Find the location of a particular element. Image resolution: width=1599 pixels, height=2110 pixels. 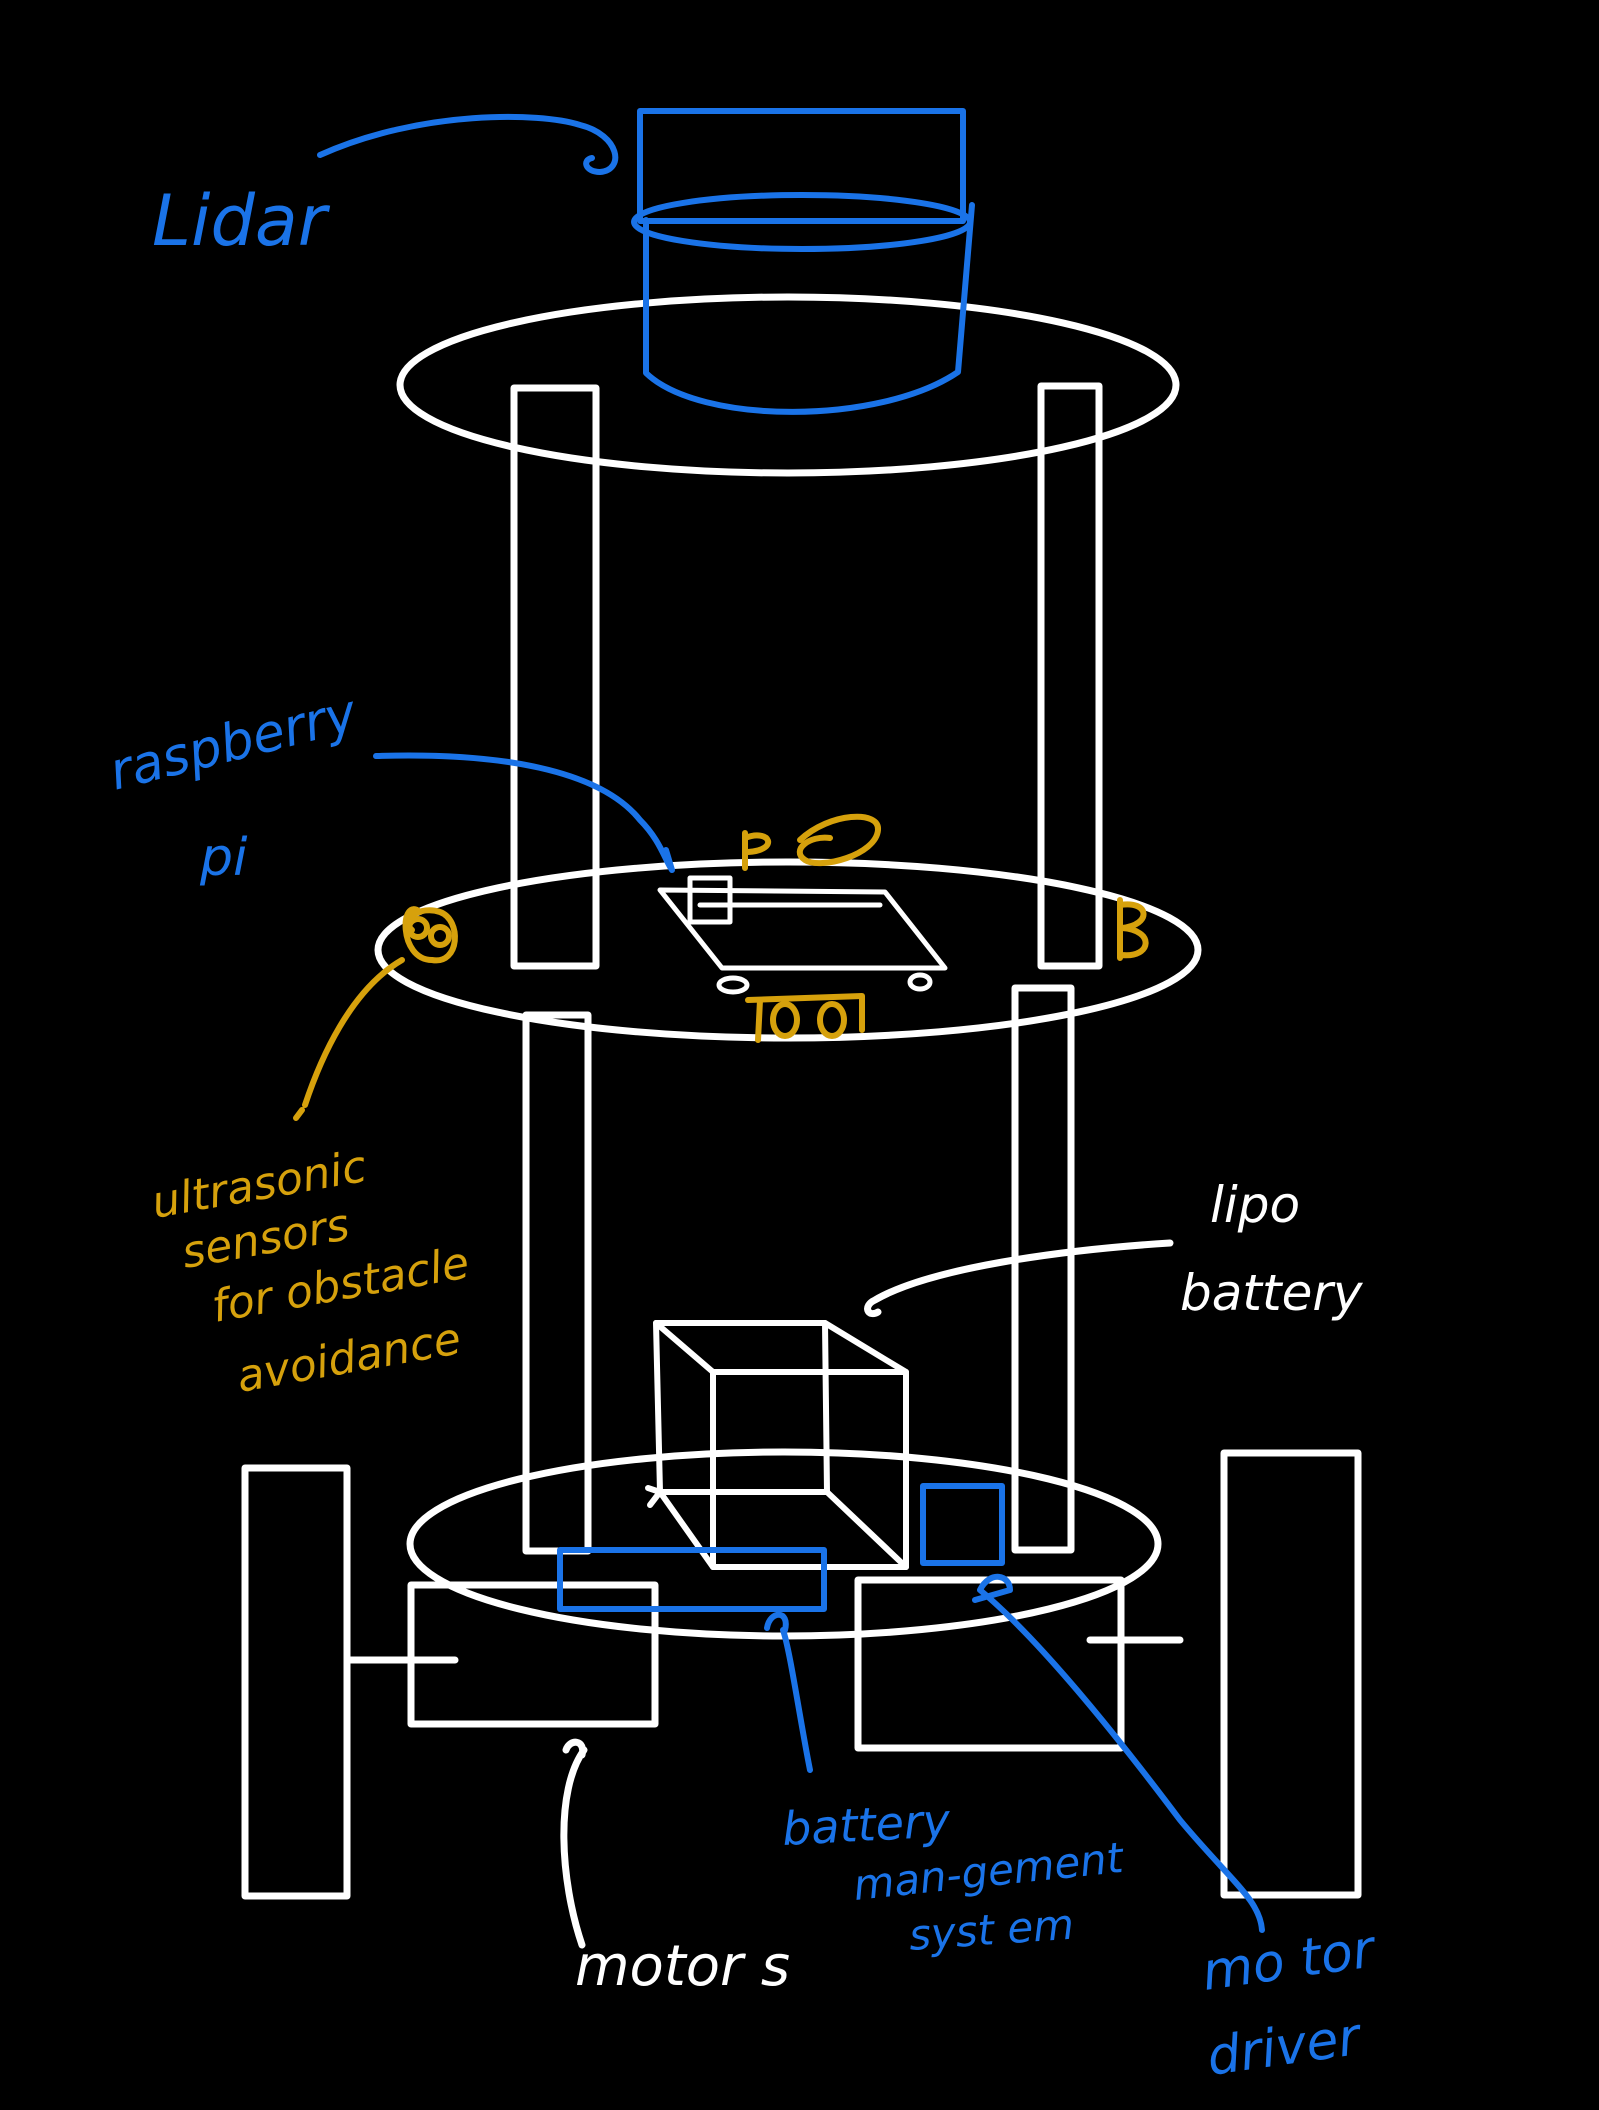

motor-driver-pointer is located at coordinates (1118, 1753).